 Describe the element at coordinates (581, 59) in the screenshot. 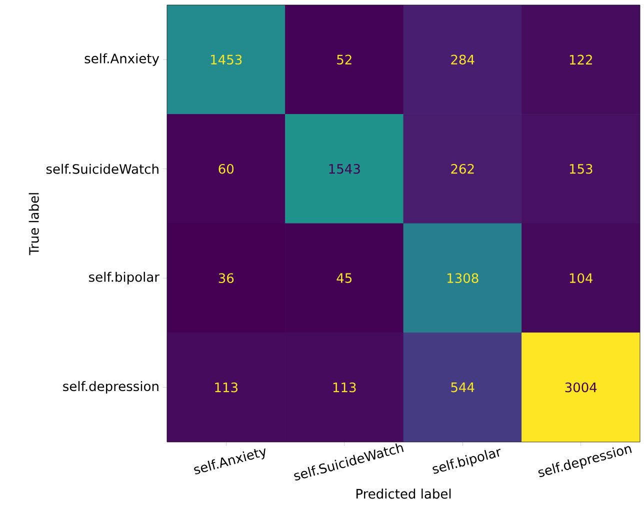

I see `data-label: 122` at that location.